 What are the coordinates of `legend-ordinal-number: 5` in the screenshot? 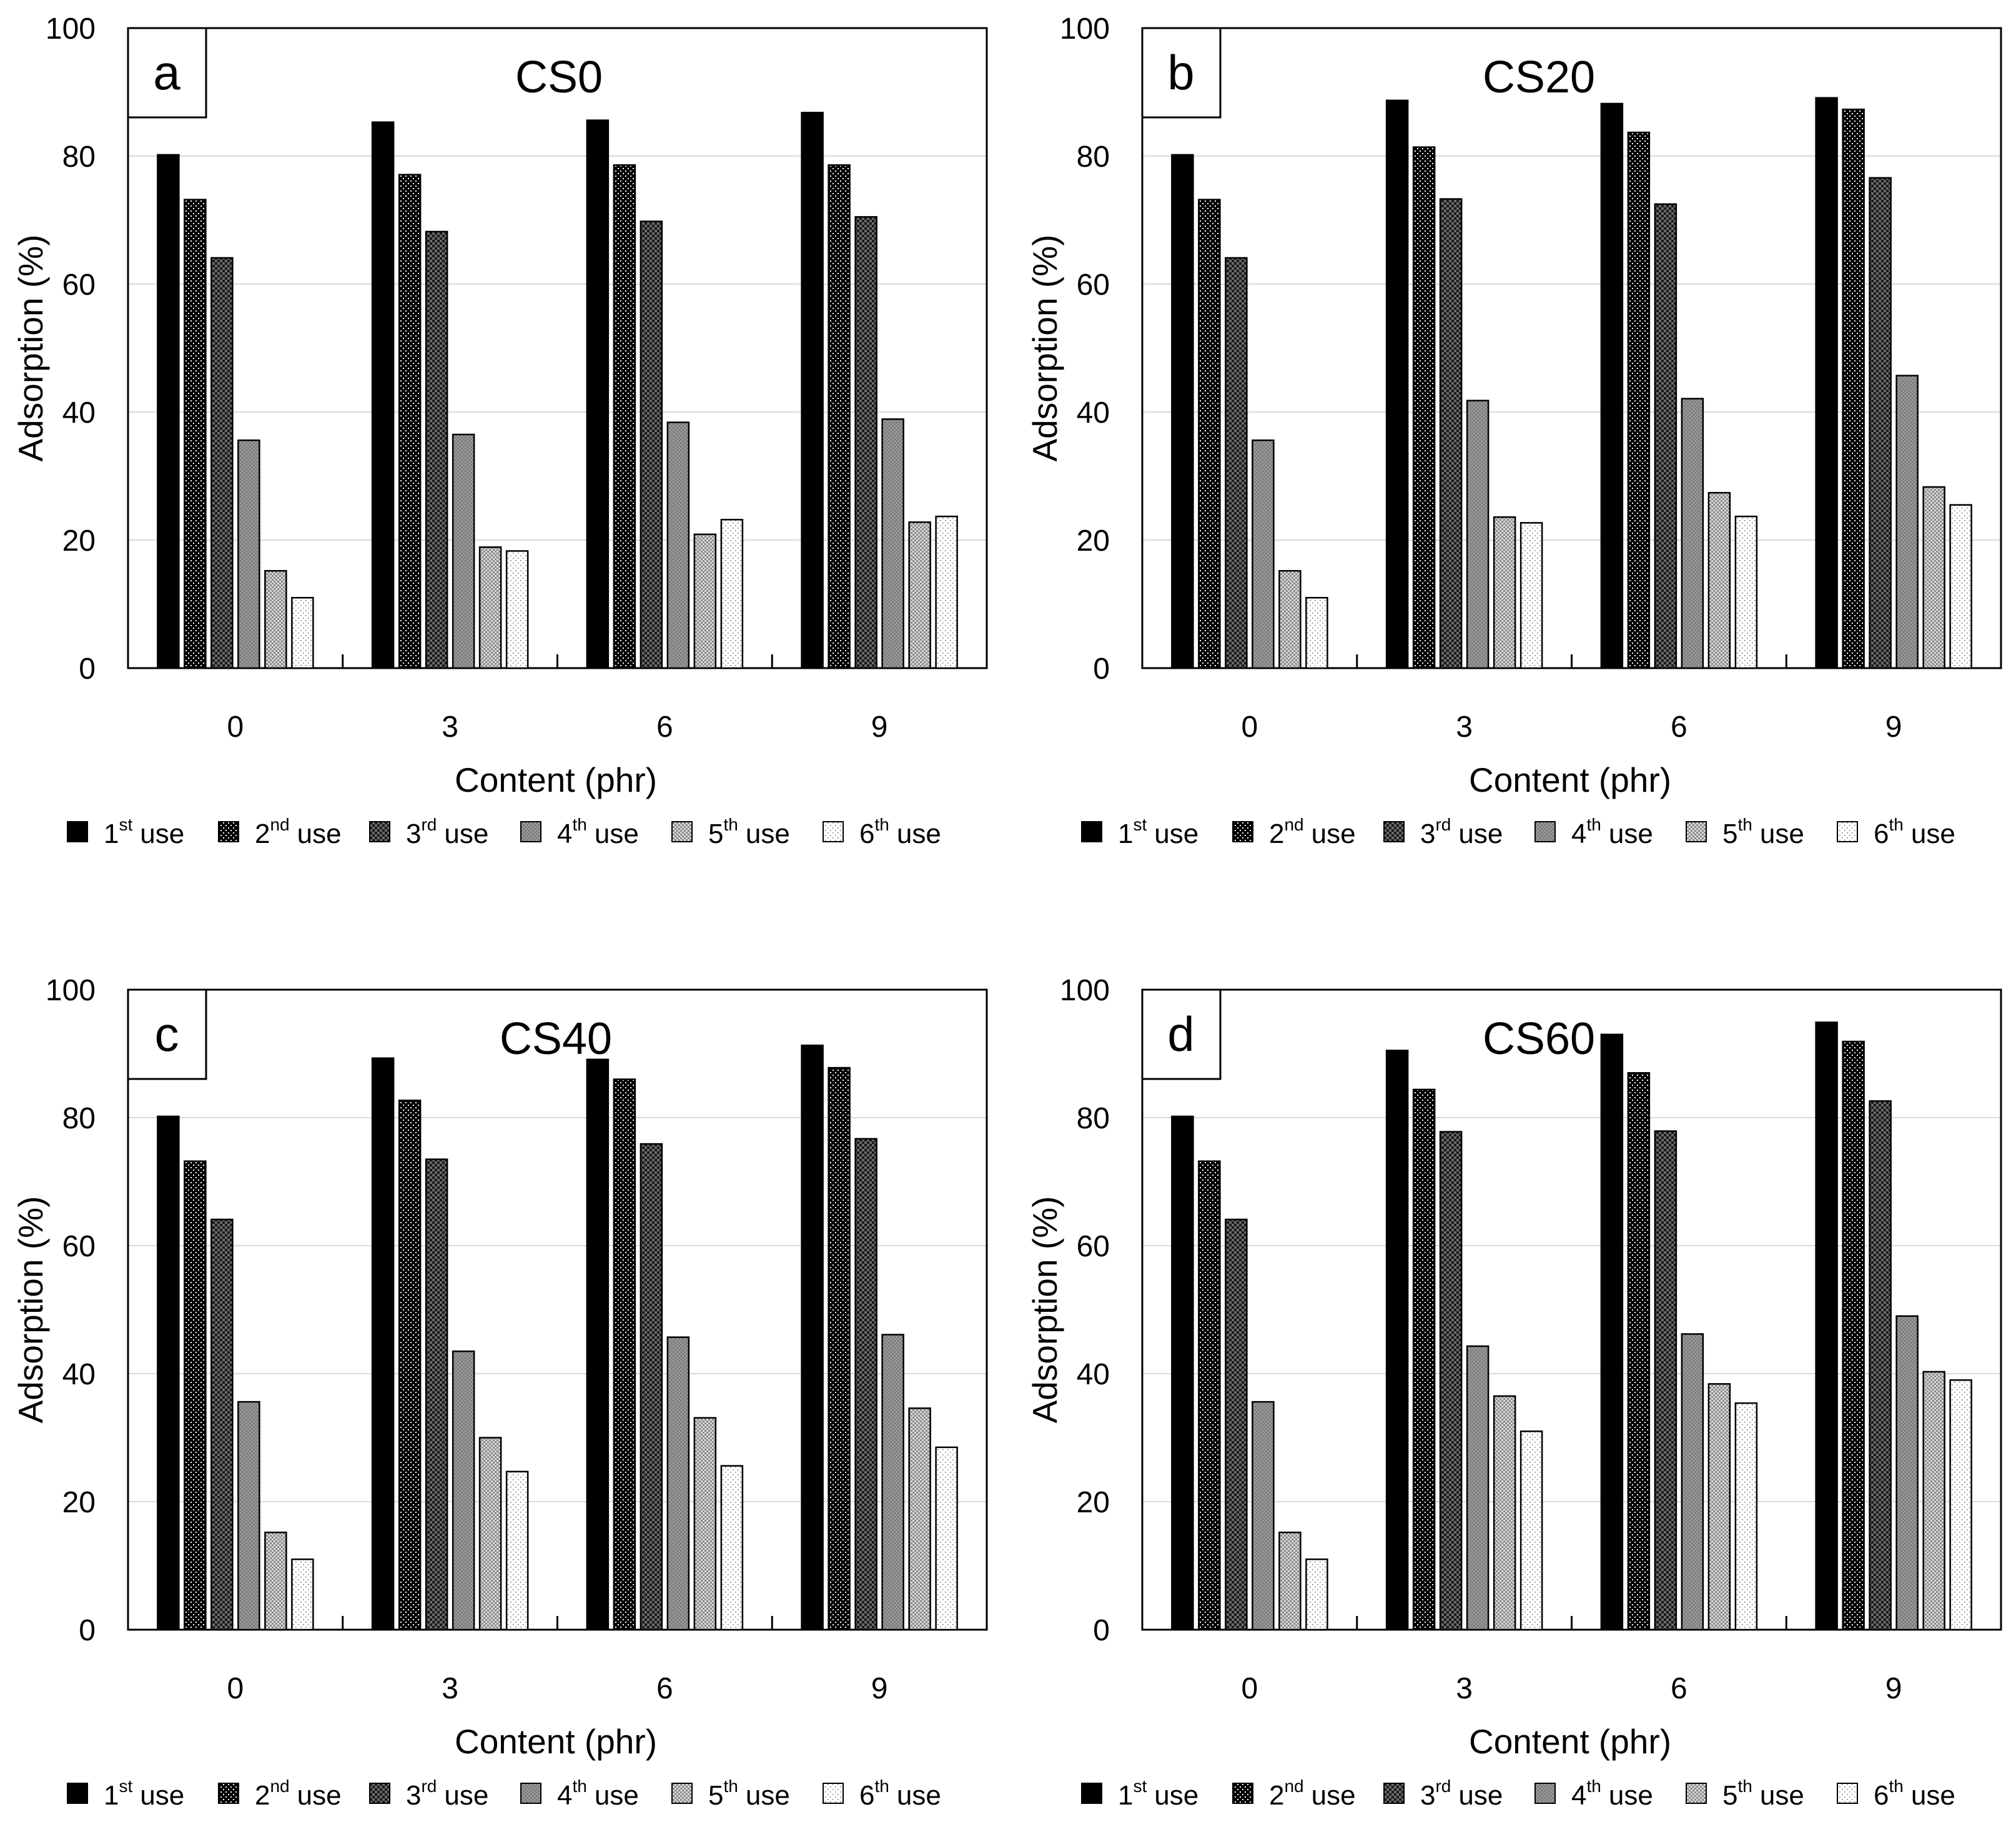 It's located at (1730, 1795).